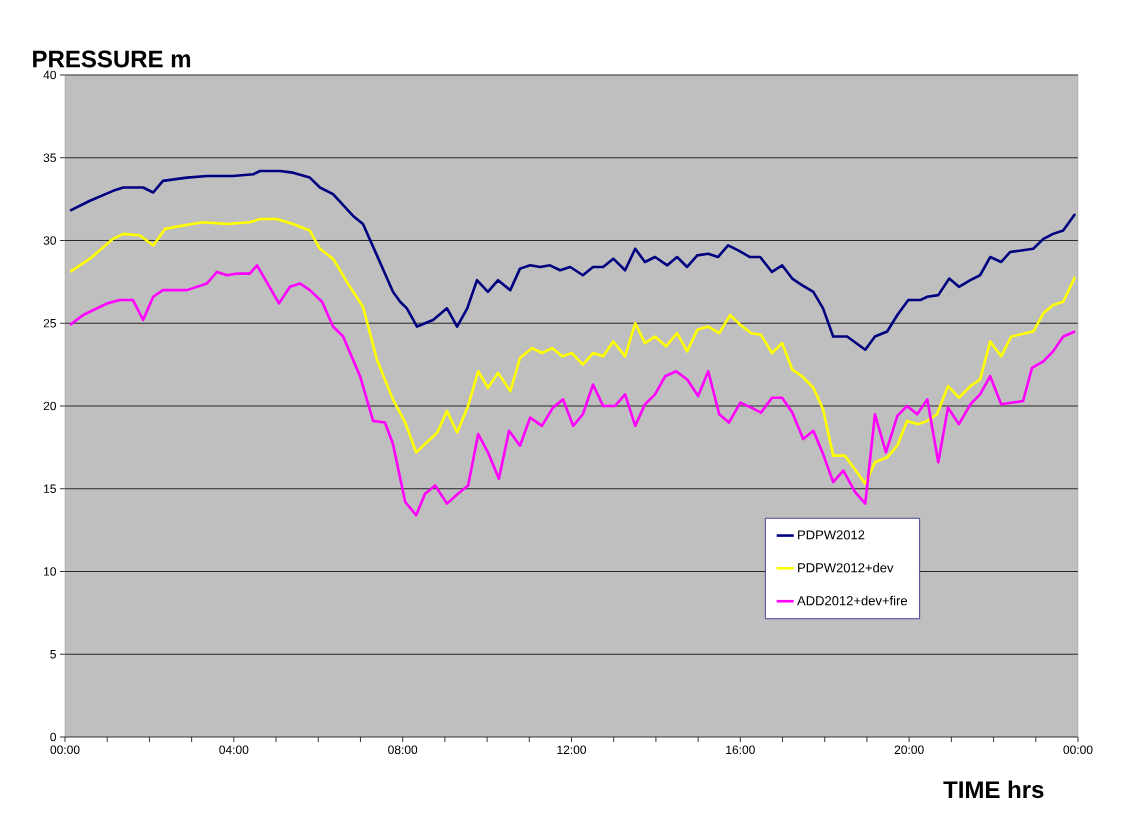 This screenshot has width=1142, height=821. What do you see at coordinates (909, 750) in the screenshot?
I see `x-tick-label: 20:00` at bounding box center [909, 750].